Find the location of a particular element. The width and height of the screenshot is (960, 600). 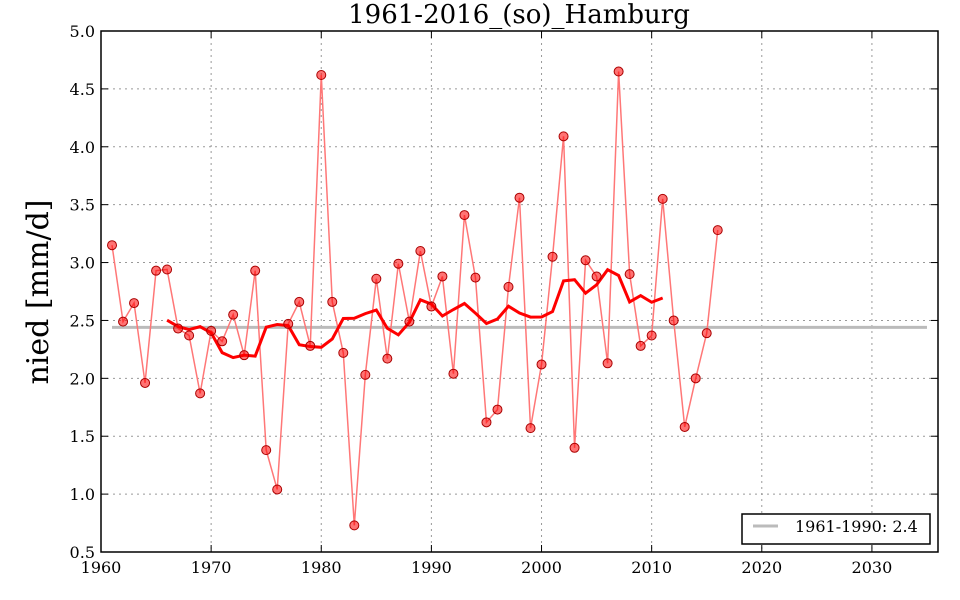

y-tick-label: 0.5 is located at coordinates (82, 552).